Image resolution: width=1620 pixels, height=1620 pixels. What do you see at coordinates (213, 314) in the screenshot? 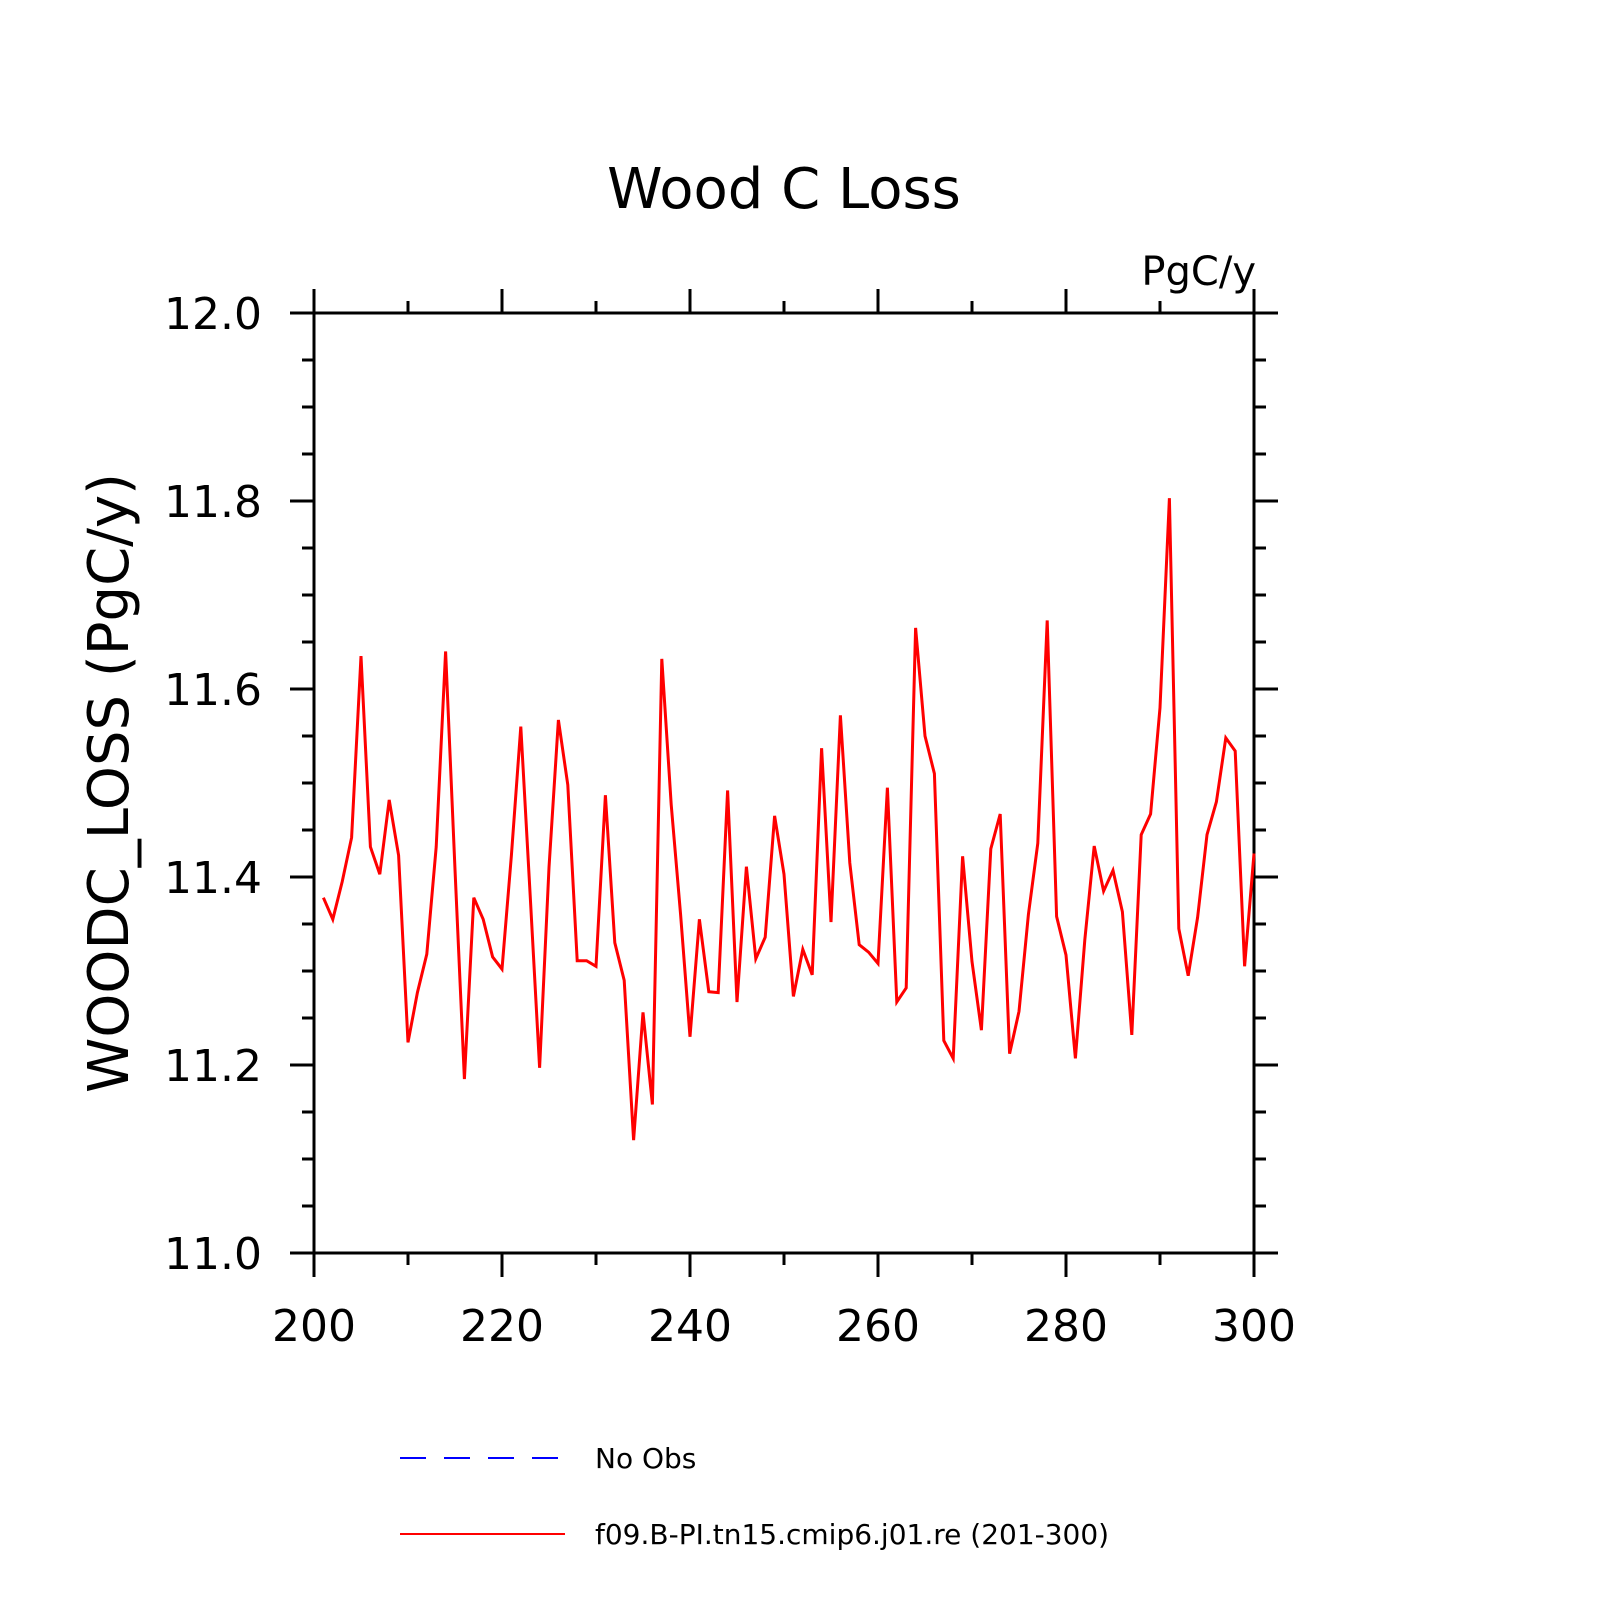
I see `y-tick-label: 12.0` at bounding box center [213, 314].